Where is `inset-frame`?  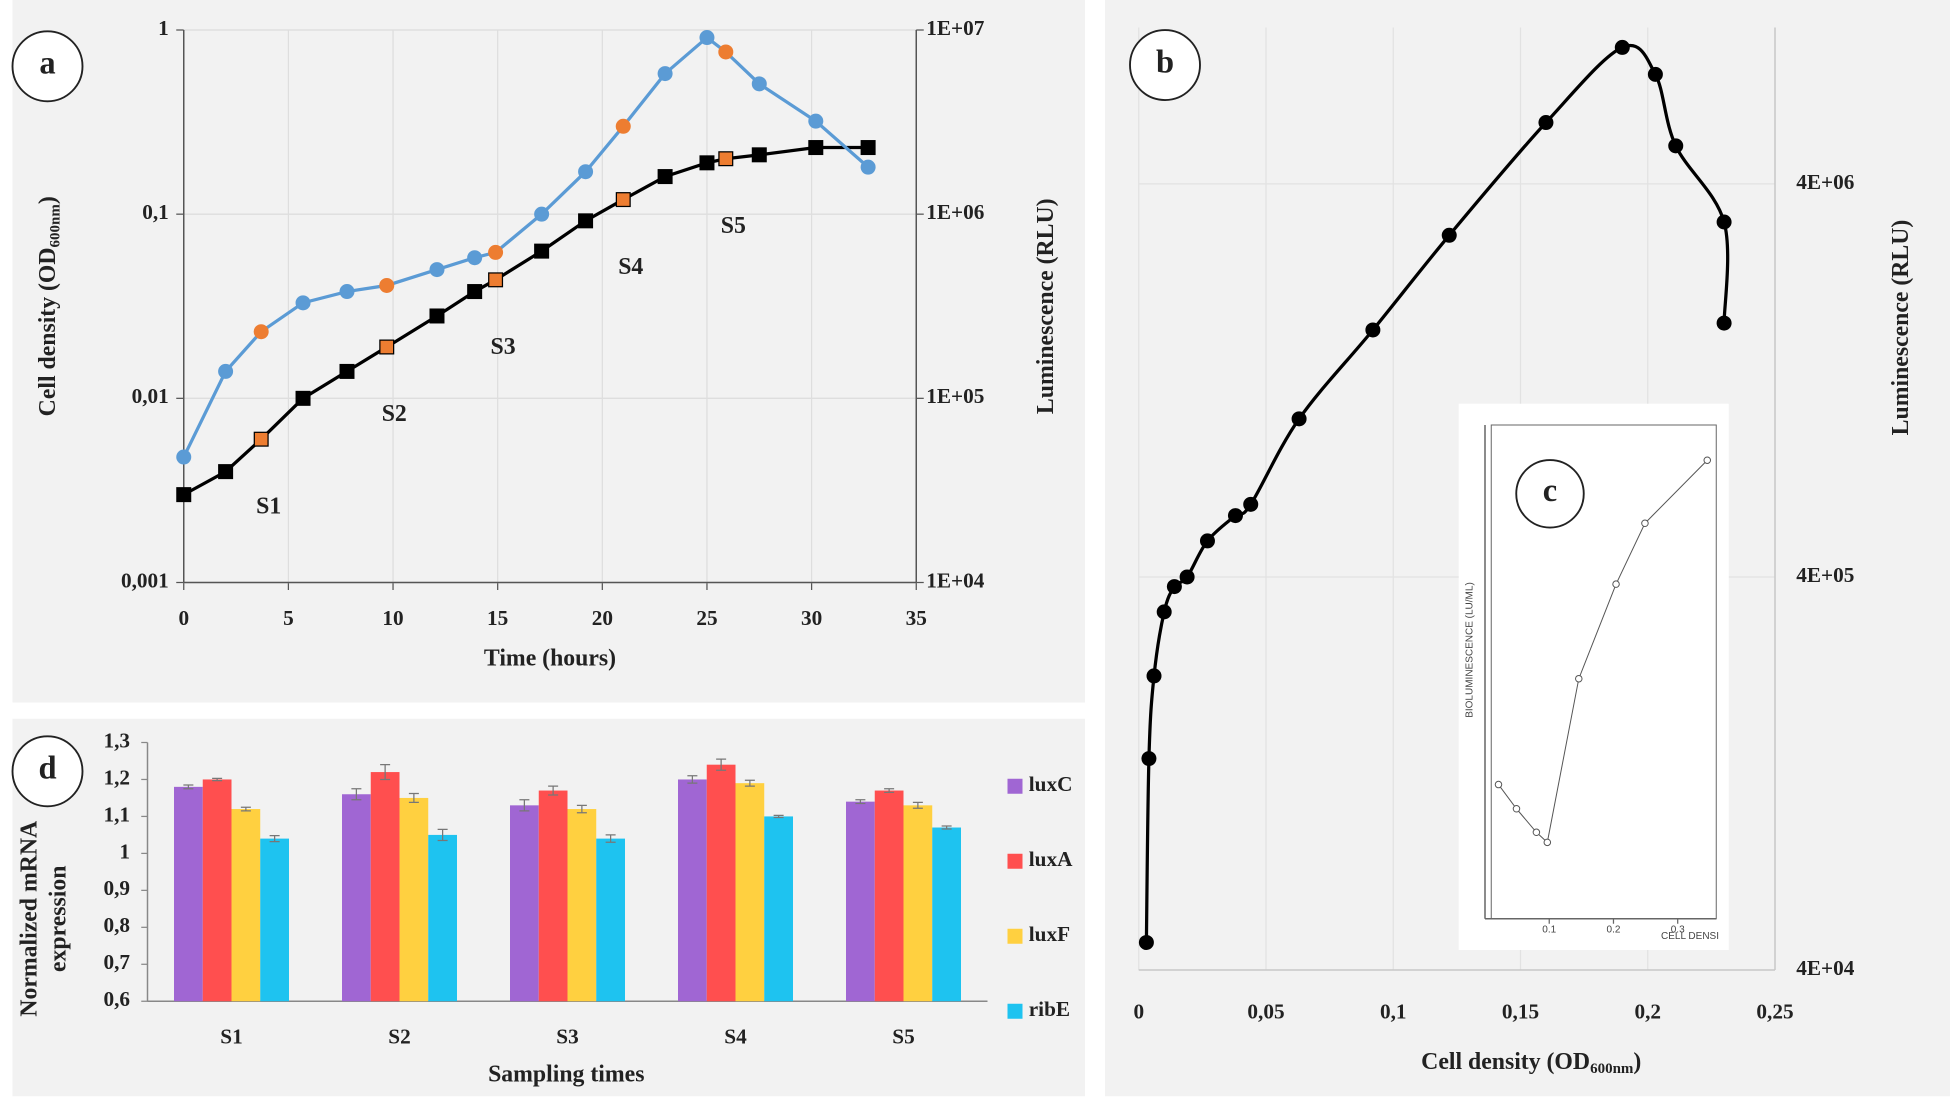
inset-frame is located at coordinates (1603, 672).